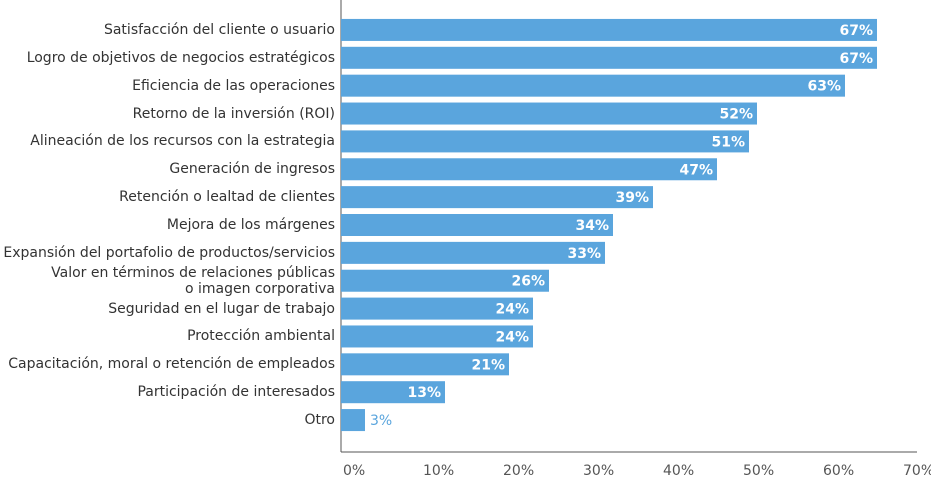 This screenshot has height=479, width=931. Describe the element at coordinates (592, 226) in the screenshot. I see `value-label: 34%` at that location.